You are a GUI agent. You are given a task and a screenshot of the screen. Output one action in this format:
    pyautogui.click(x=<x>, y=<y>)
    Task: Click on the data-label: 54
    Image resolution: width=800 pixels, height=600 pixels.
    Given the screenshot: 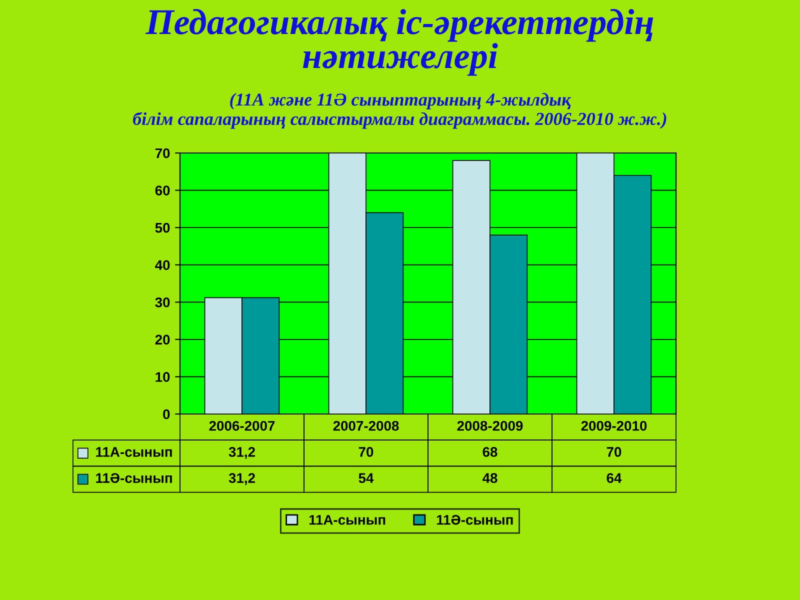 What is the action you would take?
    pyautogui.click(x=366, y=478)
    